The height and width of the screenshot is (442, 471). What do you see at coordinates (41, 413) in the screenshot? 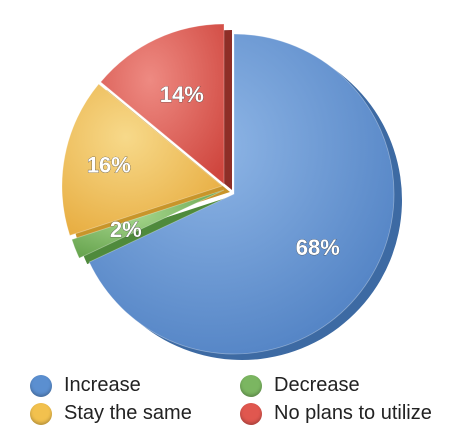
I see `legend-swatch-stay-same` at bounding box center [41, 413].